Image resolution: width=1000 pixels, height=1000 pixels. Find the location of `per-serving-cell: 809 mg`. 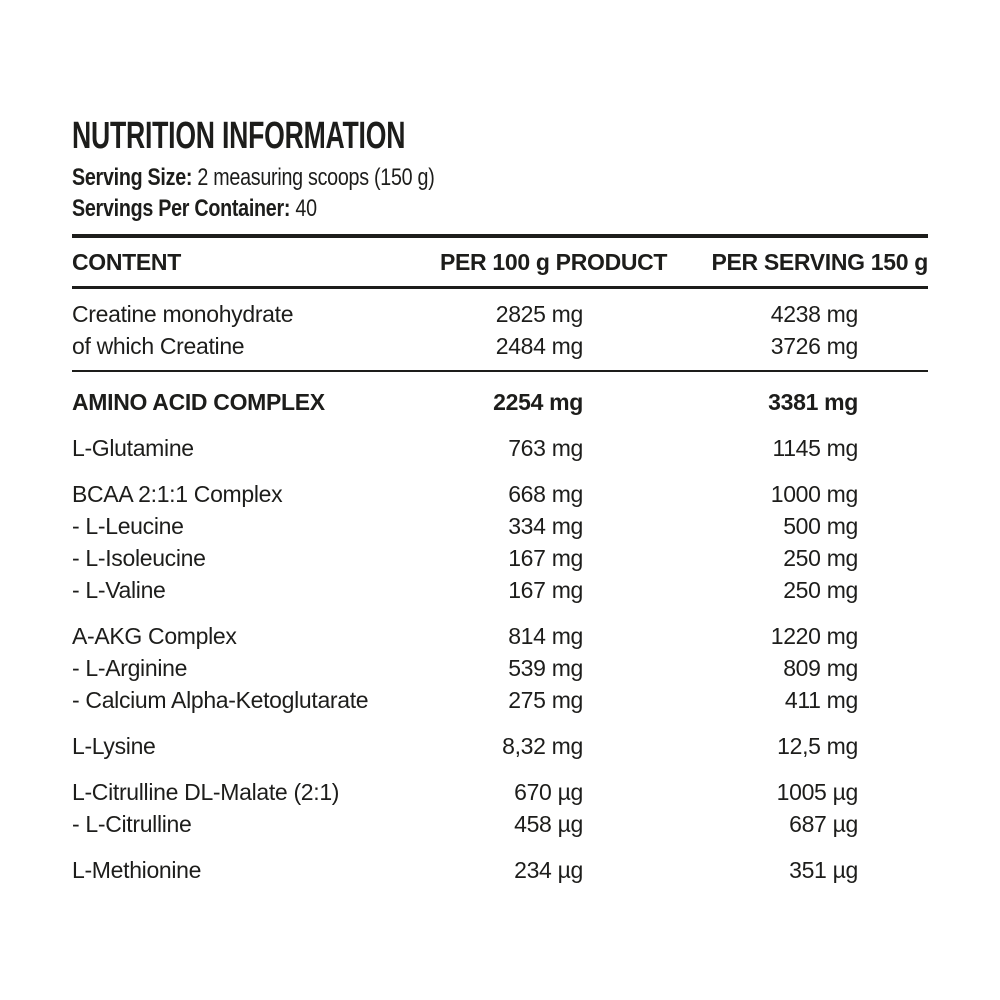

per-serving-cell: 809 mg is located at coordinates (820, 668).